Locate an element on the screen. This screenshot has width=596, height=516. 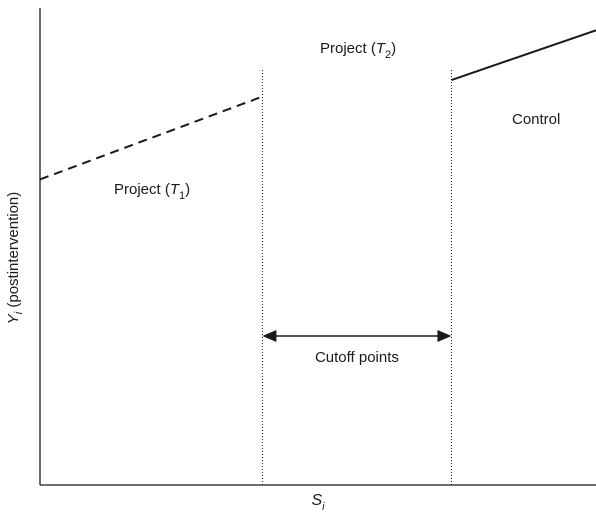
cutoff-points-label: Cutoff points is located at coordinates (357, 357).